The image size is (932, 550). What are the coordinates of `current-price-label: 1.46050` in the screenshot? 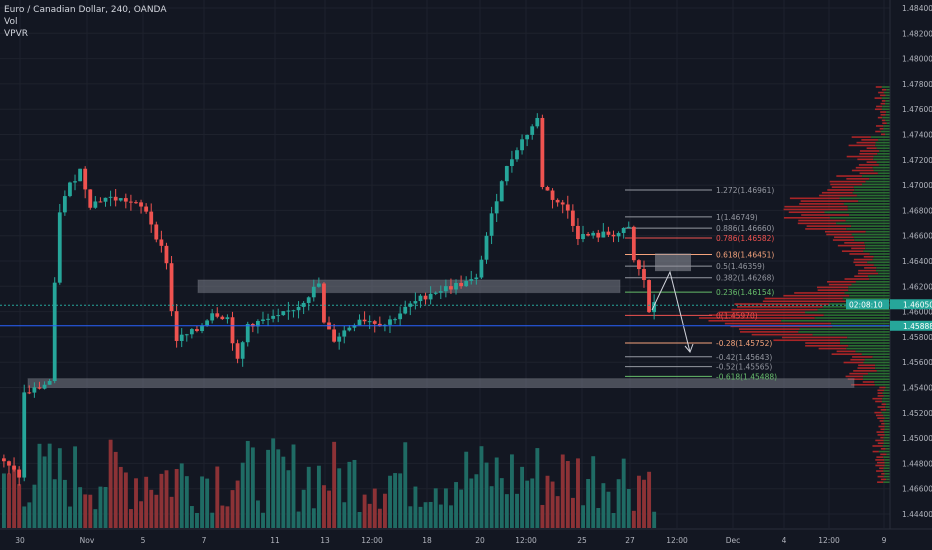 It's located at (917, 304).